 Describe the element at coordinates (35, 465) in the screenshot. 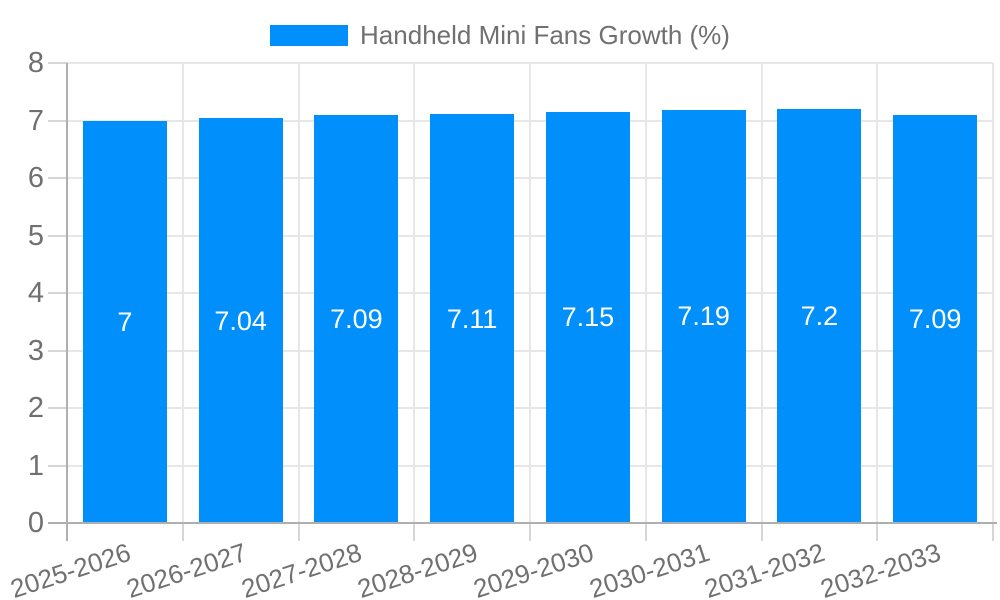

I see `y-axis-label: 1` at that location.